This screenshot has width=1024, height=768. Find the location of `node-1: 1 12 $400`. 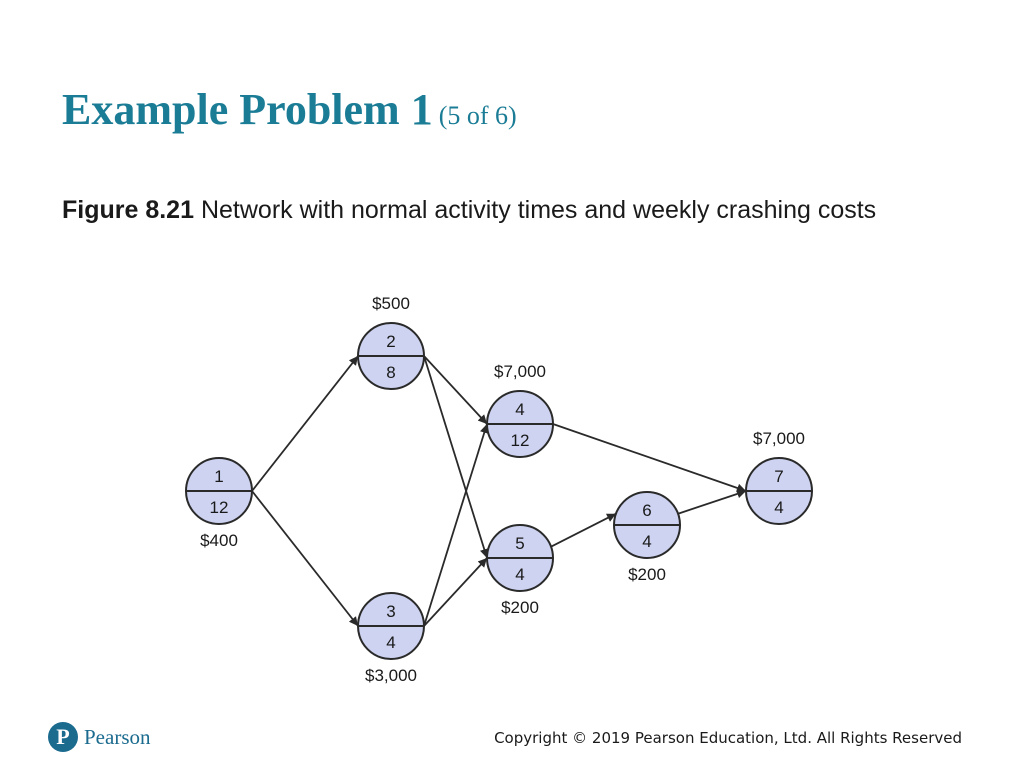

node-1: 1 12 $400 is located at coordinates (219, 503).